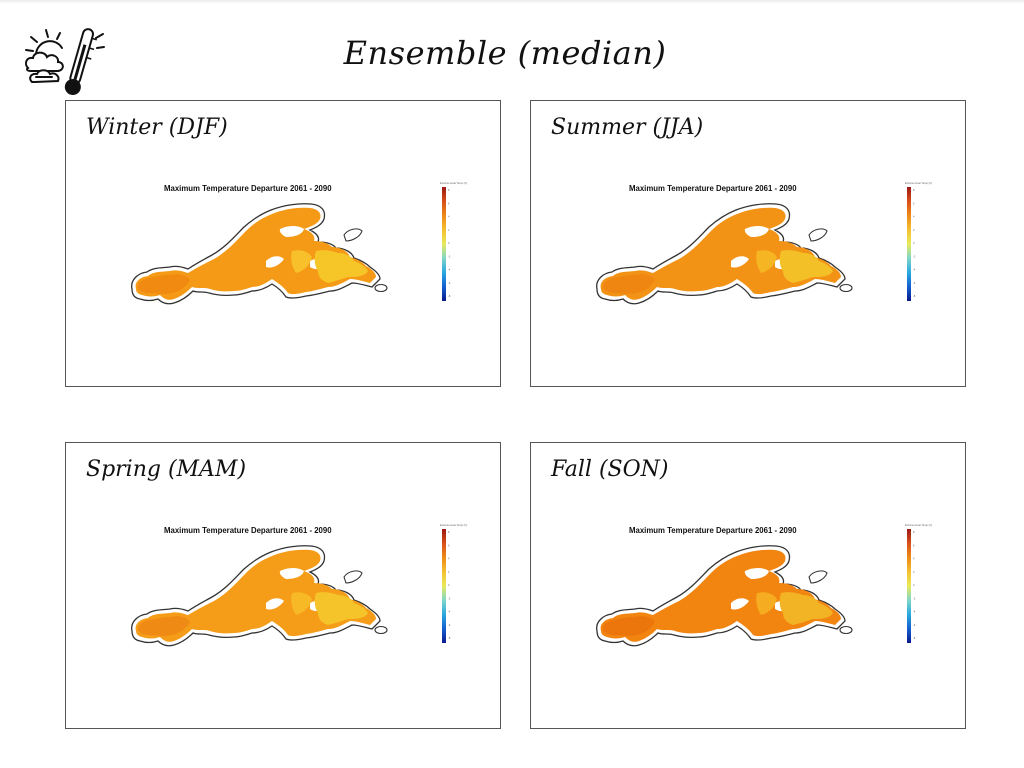 The height and width of the screenshot is (768, 1024). Describe the element at coordinates (505, 53) in the screenshot. I see `slide-title: Ensemble (median)` at that location.